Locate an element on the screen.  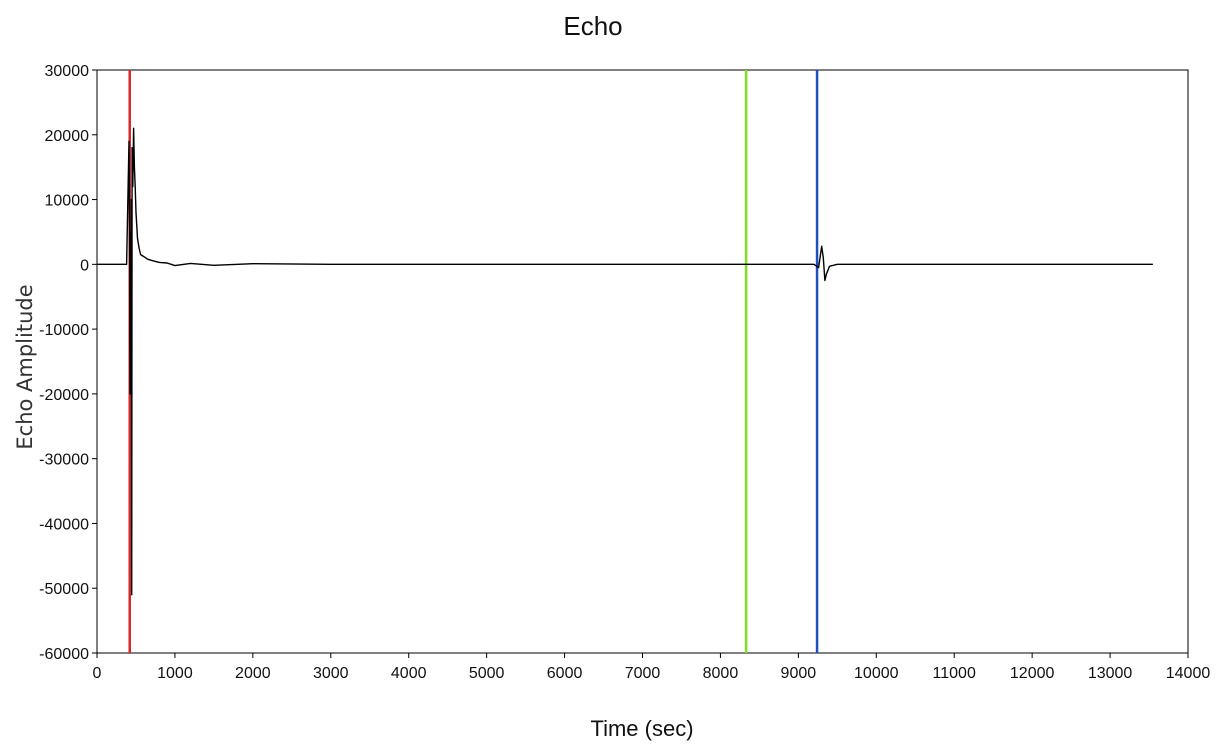
x-tick-label: 9000 is located at coordinates (799, 673).